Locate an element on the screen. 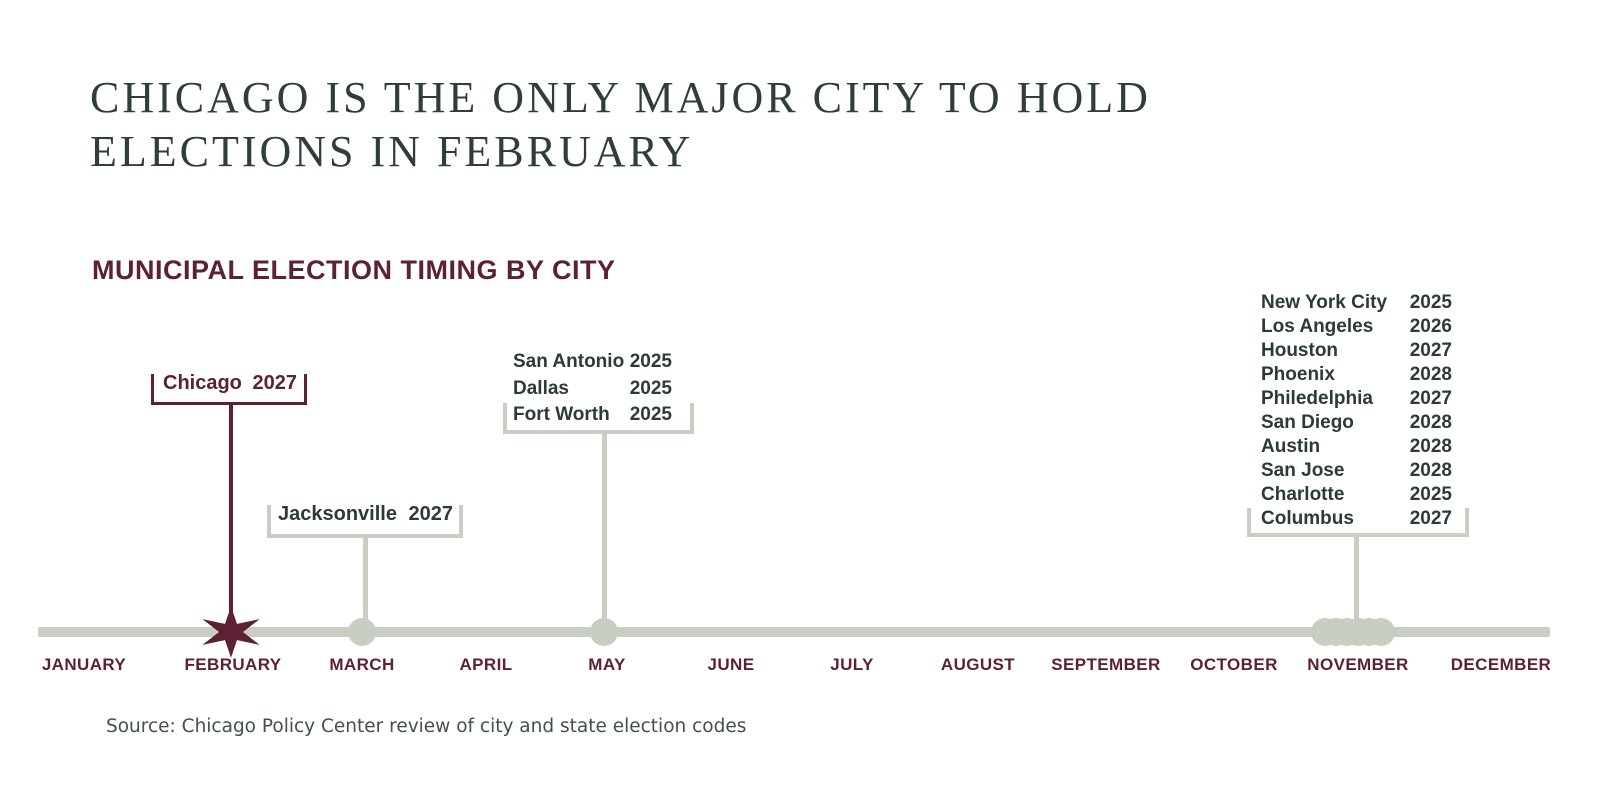  month-label: AUGUST is located at coordinates (978, 664).